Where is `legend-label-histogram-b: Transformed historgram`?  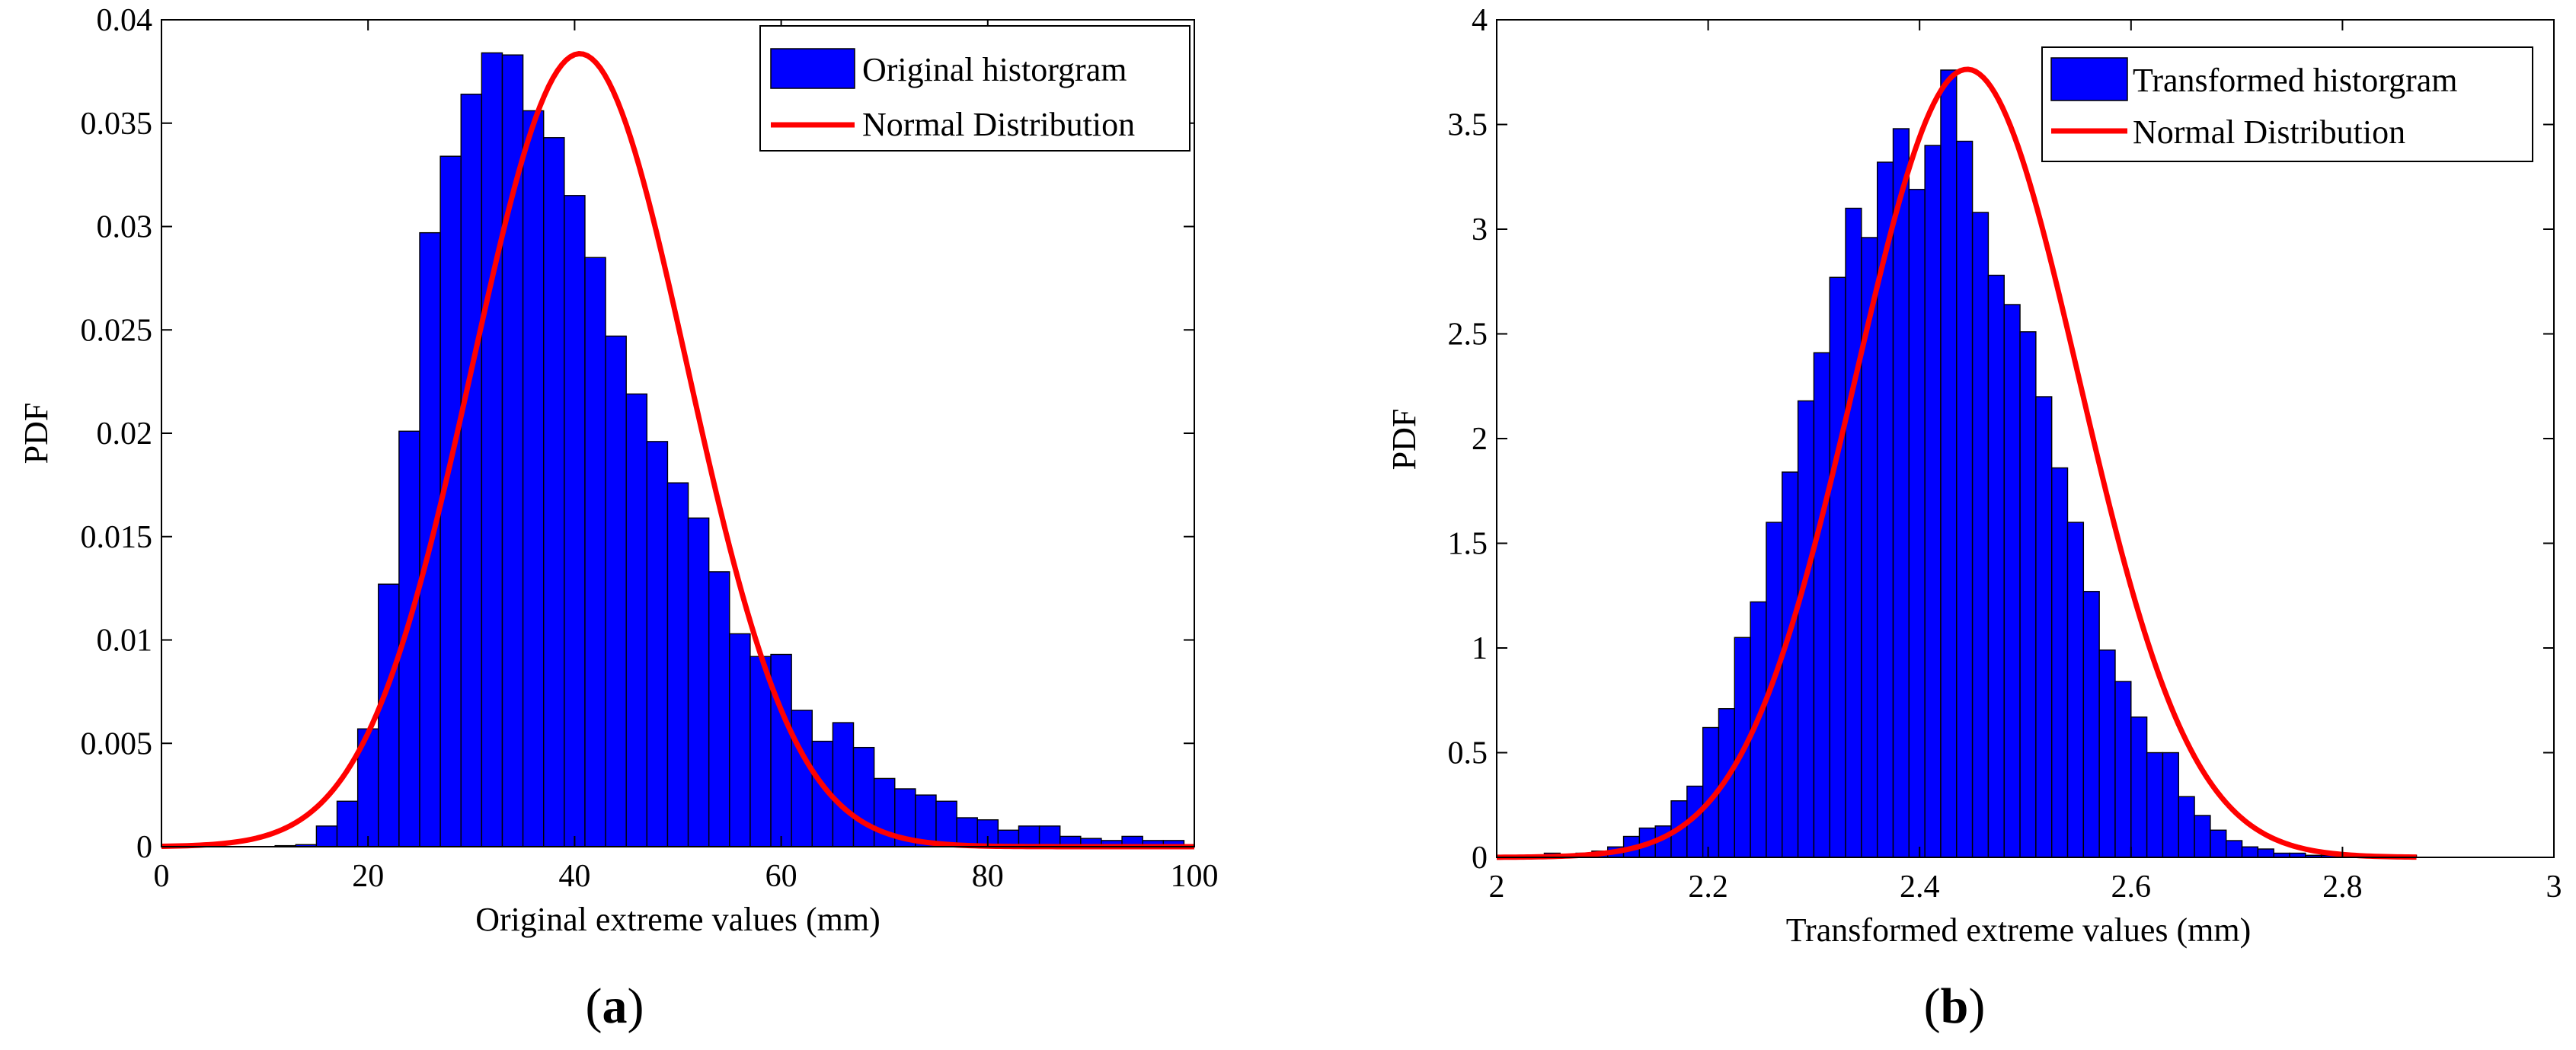
legend-label-histogram-b: Transformed historgram is located at coordinates (2296, 80).